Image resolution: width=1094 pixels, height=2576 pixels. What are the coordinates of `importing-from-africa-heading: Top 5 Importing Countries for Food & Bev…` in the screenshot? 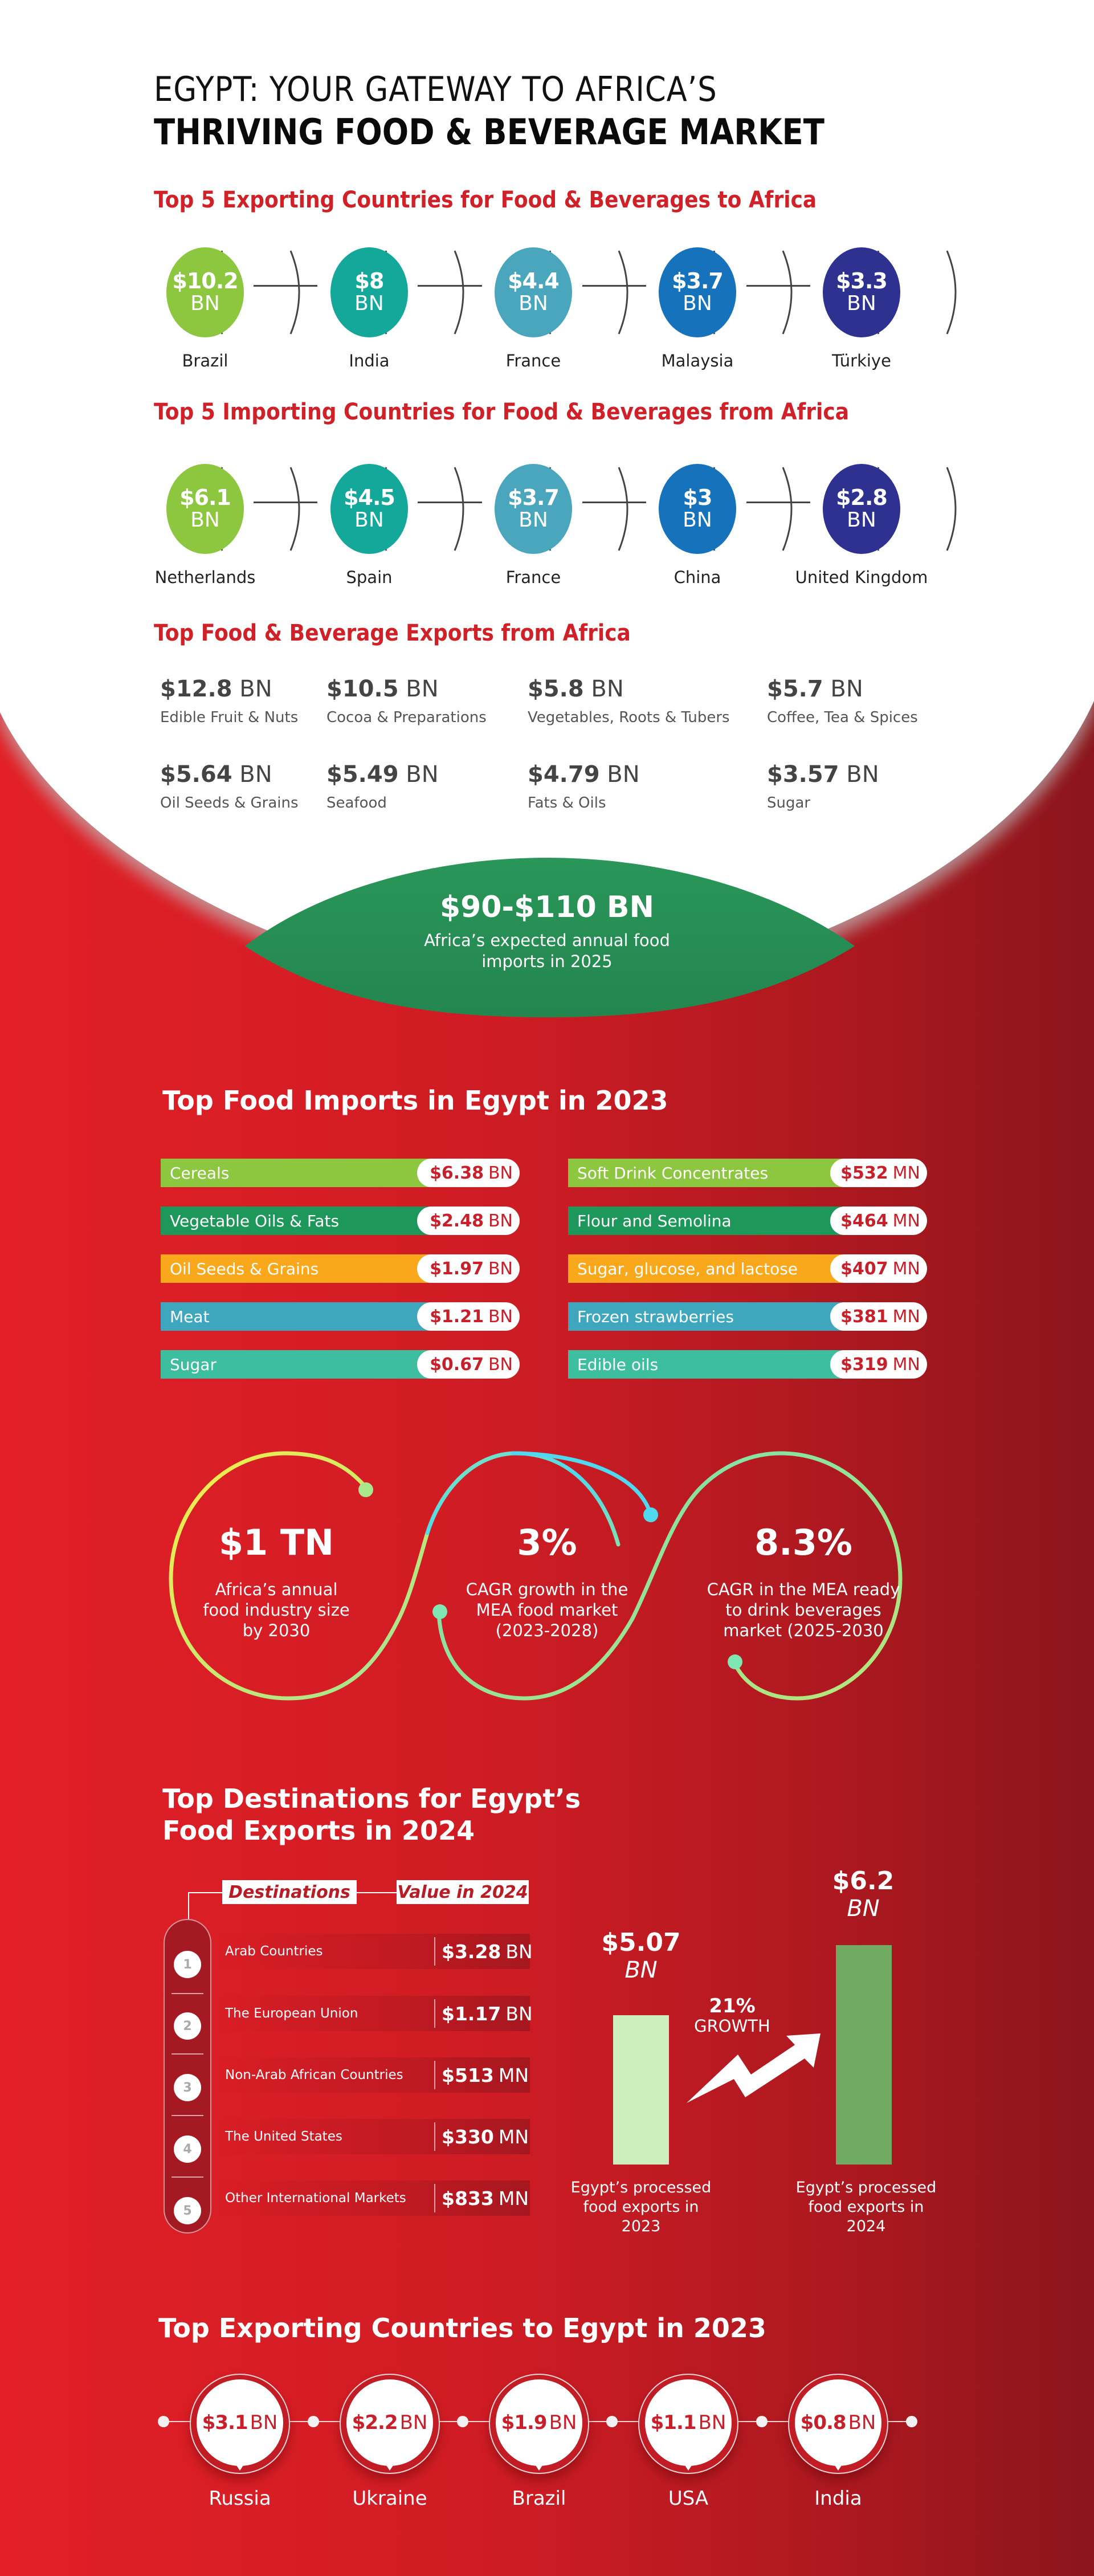 It's located at (502, 412).